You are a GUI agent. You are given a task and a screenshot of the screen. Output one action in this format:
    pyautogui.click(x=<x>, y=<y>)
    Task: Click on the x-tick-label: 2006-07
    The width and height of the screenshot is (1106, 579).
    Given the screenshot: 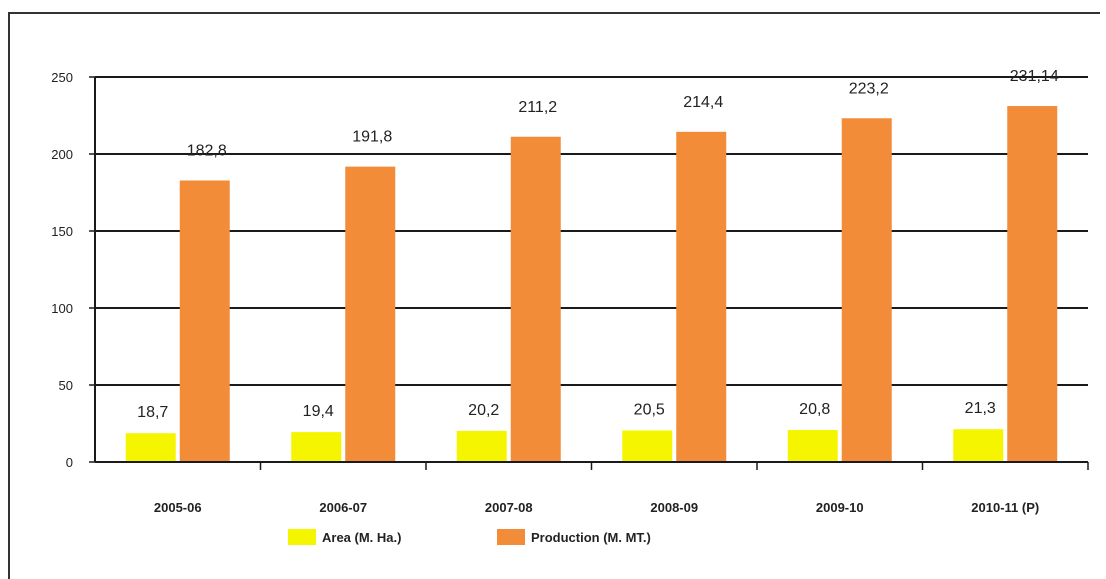 What is the action you would take?
    pyautogui.click(x=343, y=507)
    